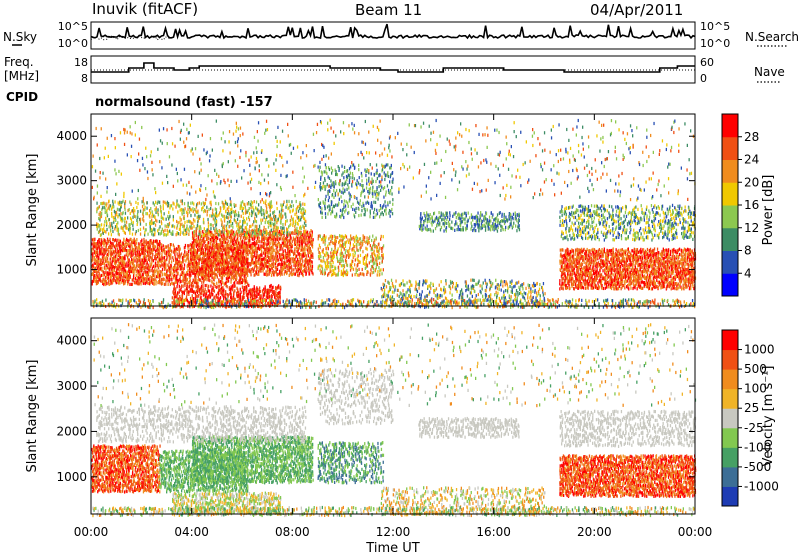 The image size is (800, 554). I want to click on noise-left-tick-bottom: 10^0, so click(73, 43).